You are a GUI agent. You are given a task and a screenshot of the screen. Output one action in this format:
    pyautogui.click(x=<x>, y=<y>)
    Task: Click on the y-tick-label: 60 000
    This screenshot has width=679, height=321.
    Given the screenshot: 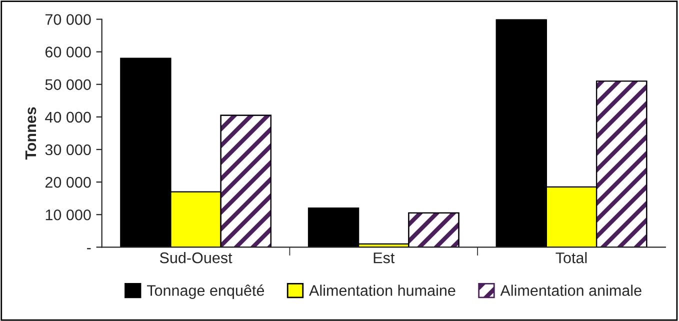 What is the action you would take?
    pyautogui.click(x=68, y=52)
    